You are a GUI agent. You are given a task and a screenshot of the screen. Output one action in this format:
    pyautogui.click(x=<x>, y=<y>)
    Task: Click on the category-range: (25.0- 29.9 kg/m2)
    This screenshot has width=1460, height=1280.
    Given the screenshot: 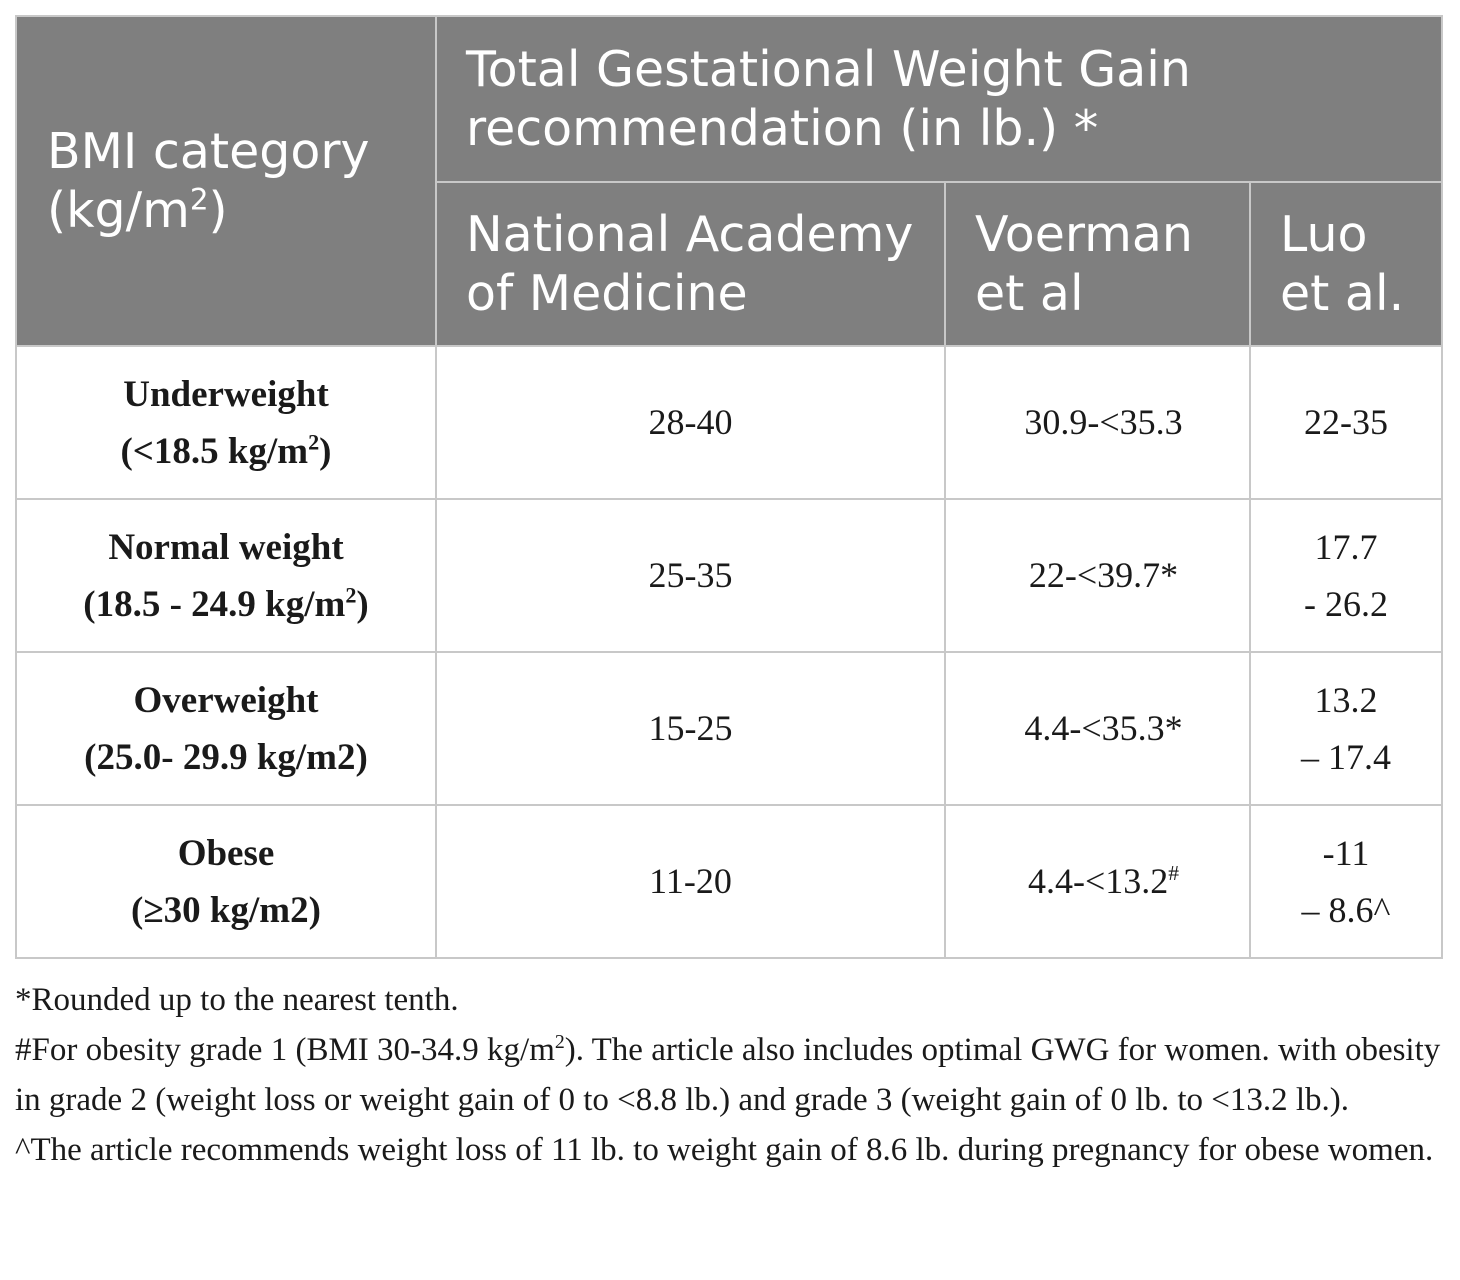 What is the action you would take?
    pyautogui.click(x=226, y=757)
    